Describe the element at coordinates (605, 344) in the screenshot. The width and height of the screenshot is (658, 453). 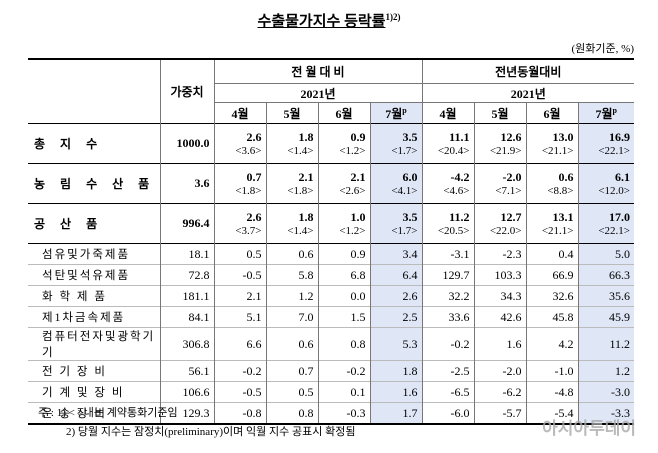
I see `value-cell: 11.2` at that location.